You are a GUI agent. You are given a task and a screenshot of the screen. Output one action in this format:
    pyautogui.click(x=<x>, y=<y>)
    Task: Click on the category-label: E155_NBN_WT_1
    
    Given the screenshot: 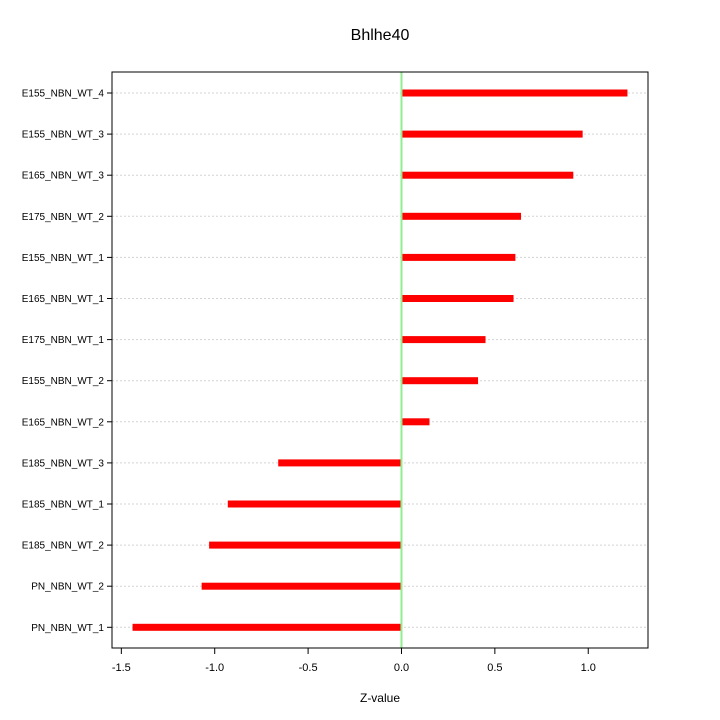 What is the action you would take?
    pyautogui.click(x=63, y=258)
    